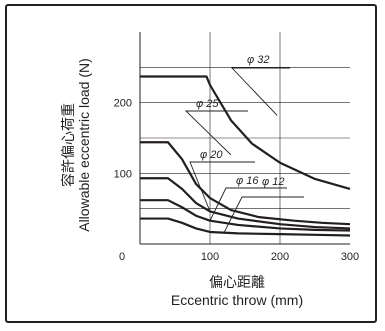  I want to click on y-tick-label: 200, so click(123, 104).